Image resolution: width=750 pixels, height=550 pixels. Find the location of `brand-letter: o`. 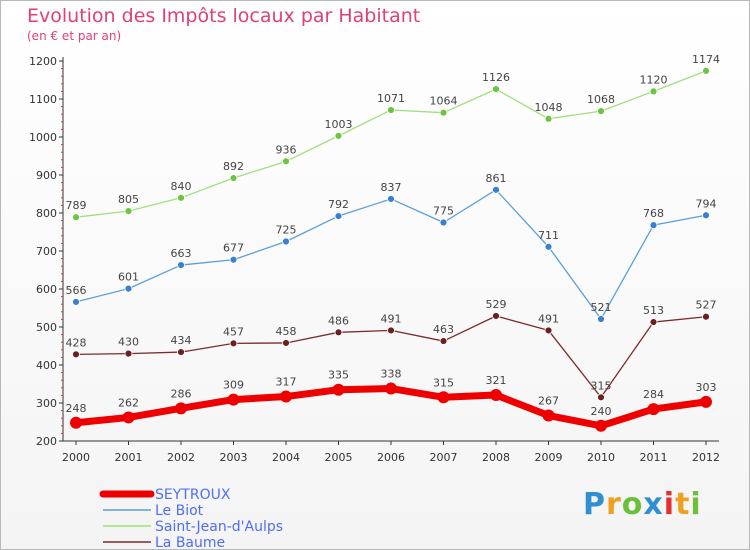

brand-letter: o is located at coordinates (632, 504).